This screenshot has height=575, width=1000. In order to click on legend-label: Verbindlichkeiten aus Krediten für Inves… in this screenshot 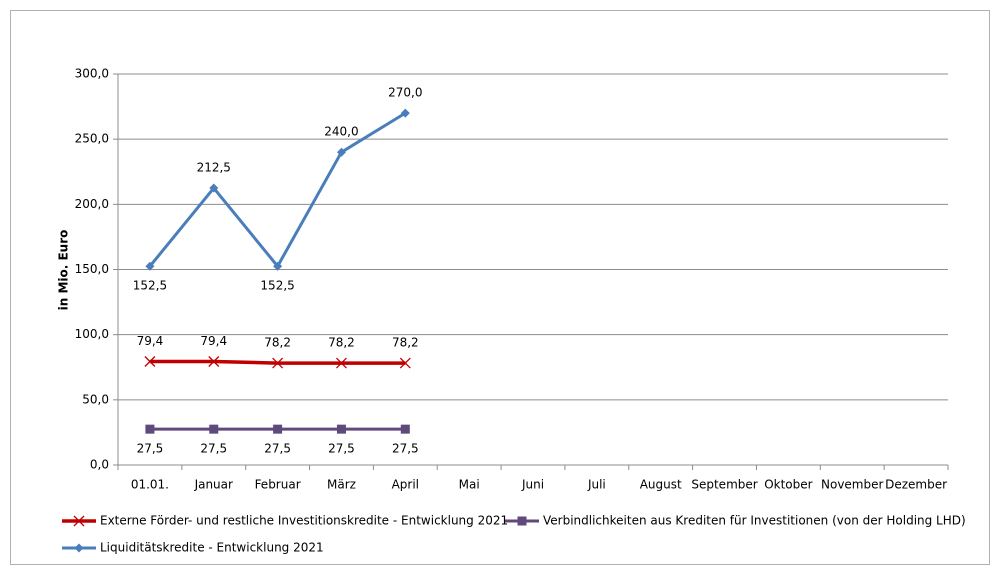, I will do `click(754, 521)`.